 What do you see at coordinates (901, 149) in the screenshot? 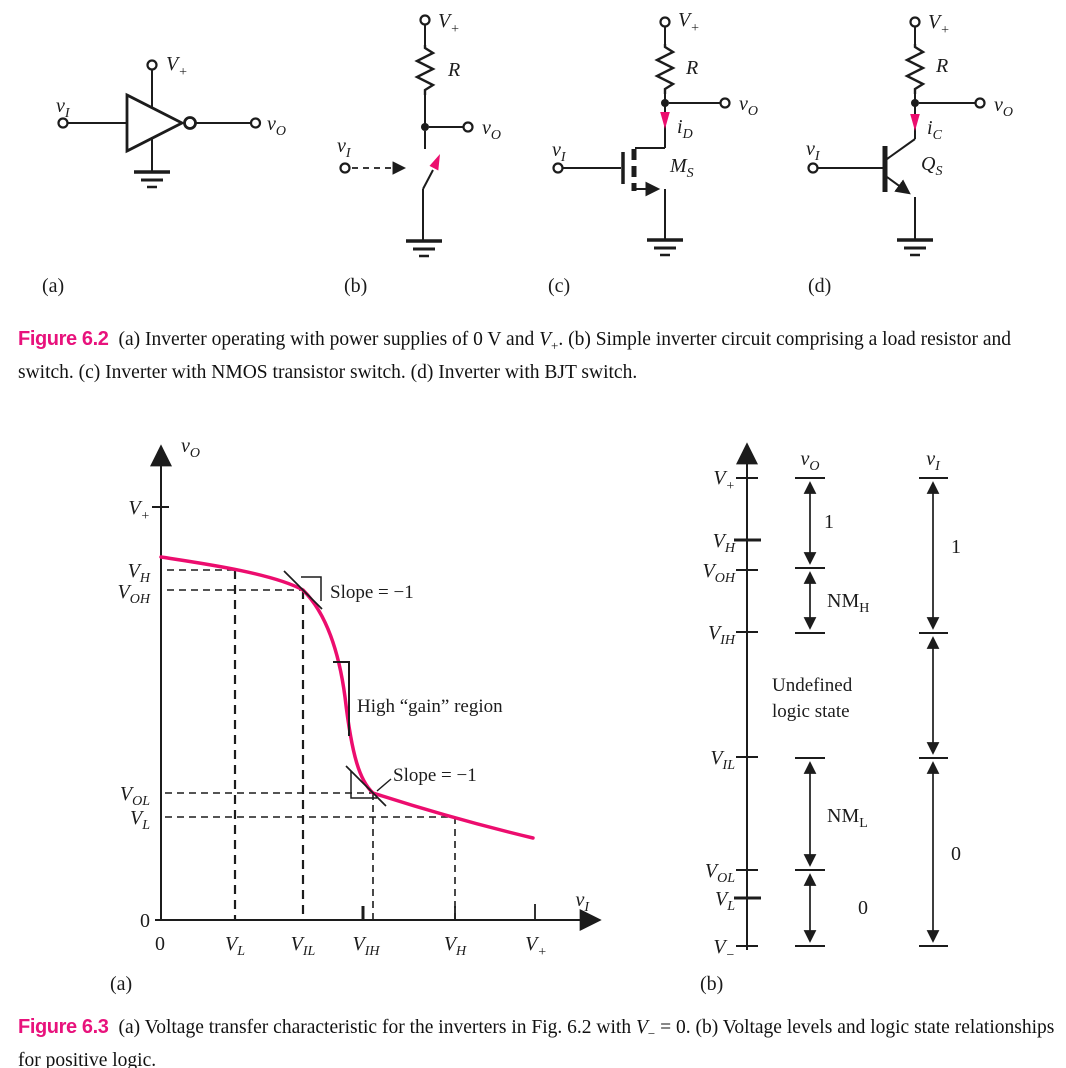
I see `bjt-collector-lead` at bounding box center [901, 149].